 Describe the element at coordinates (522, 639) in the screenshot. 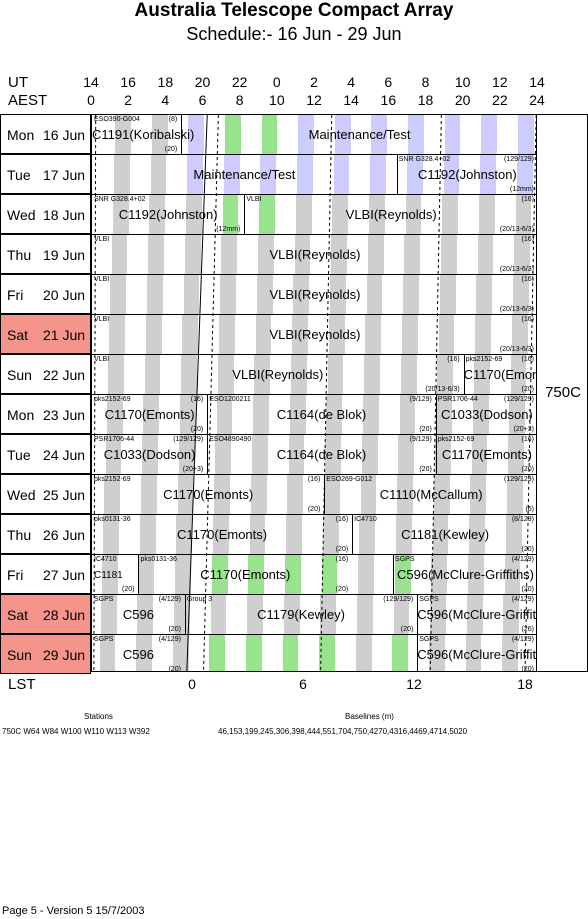

I see `block-count: (4/129)` at that location.